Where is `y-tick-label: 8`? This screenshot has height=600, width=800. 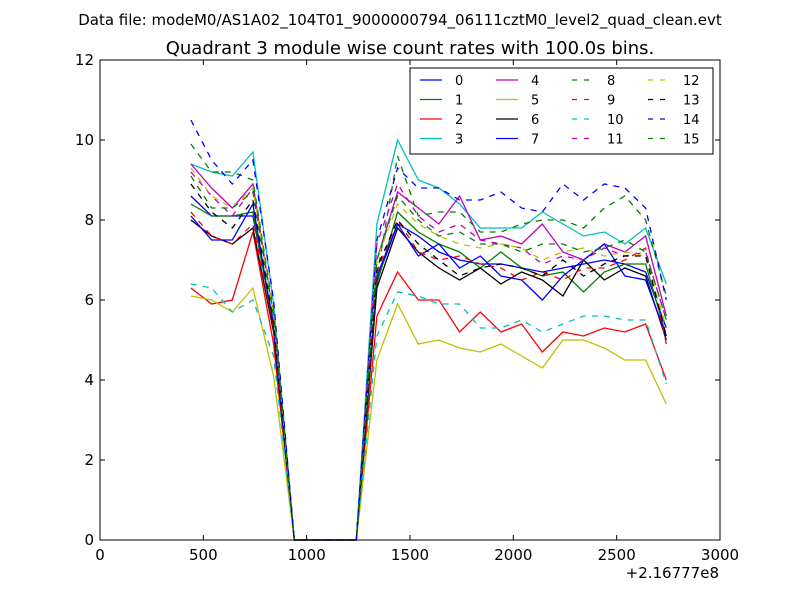 y-tick-label: 8 is located at coordinates (89, 220).